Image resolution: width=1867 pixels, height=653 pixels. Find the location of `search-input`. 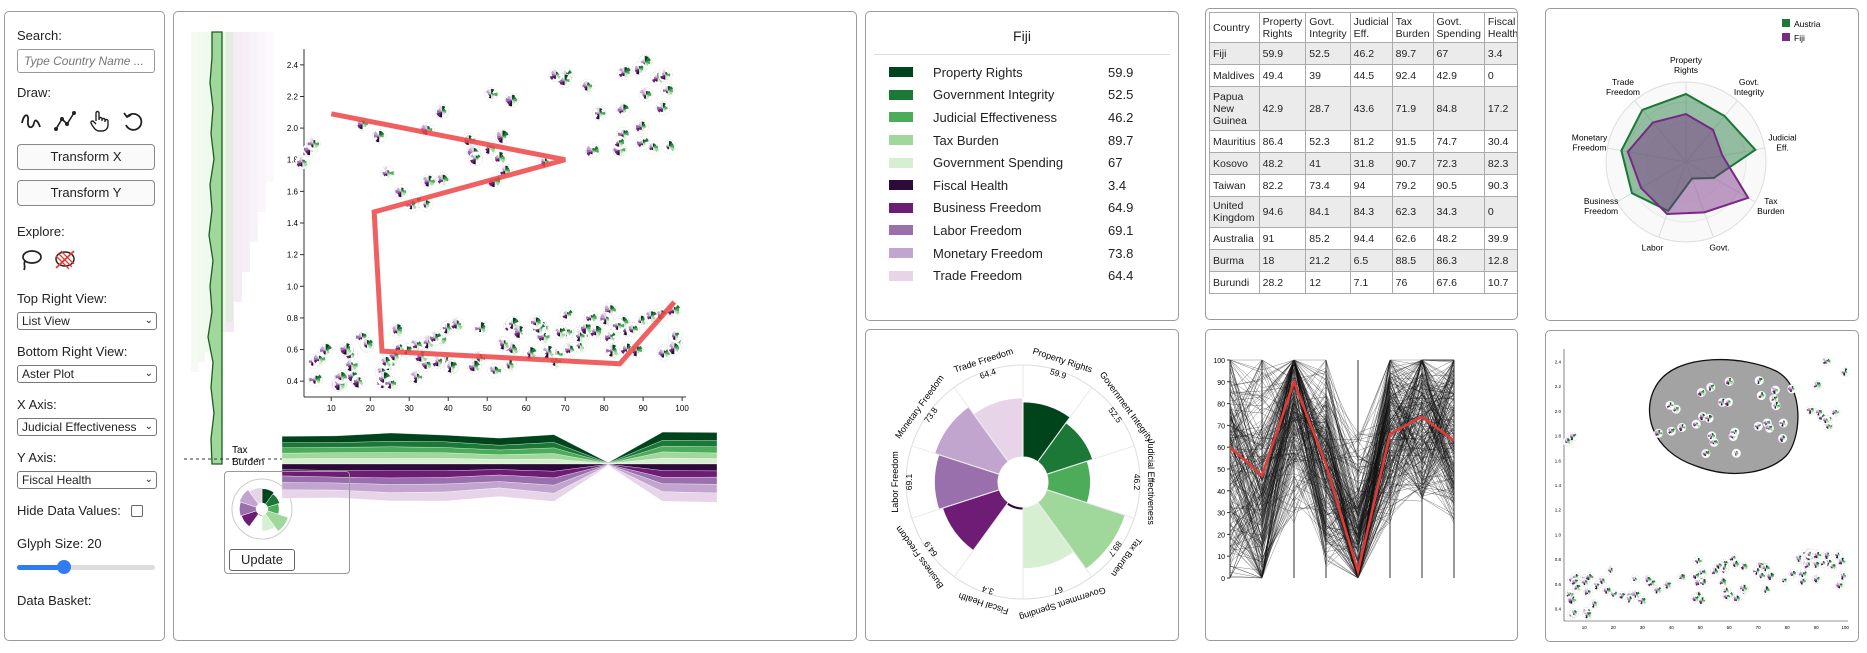

search-input is located at coordinates (86, 61).